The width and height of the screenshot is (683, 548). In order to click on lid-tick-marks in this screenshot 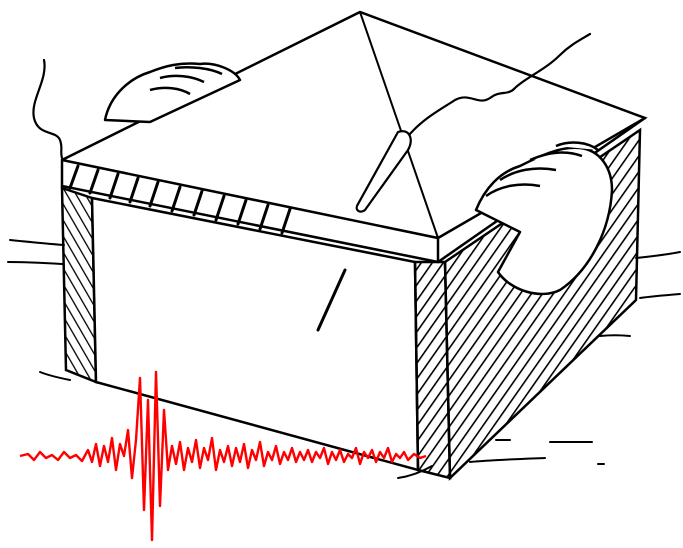, I will do `click(180, 199)`.